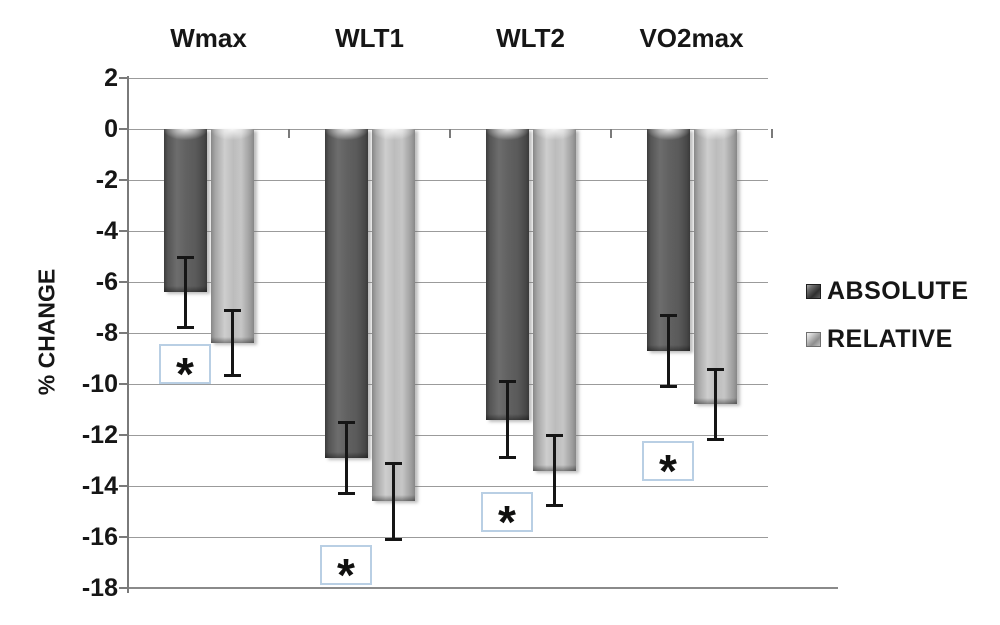  Describe the element at coordinates (111, 78) in the screenshot. I see `y-tick-label-2: 2` at that location.